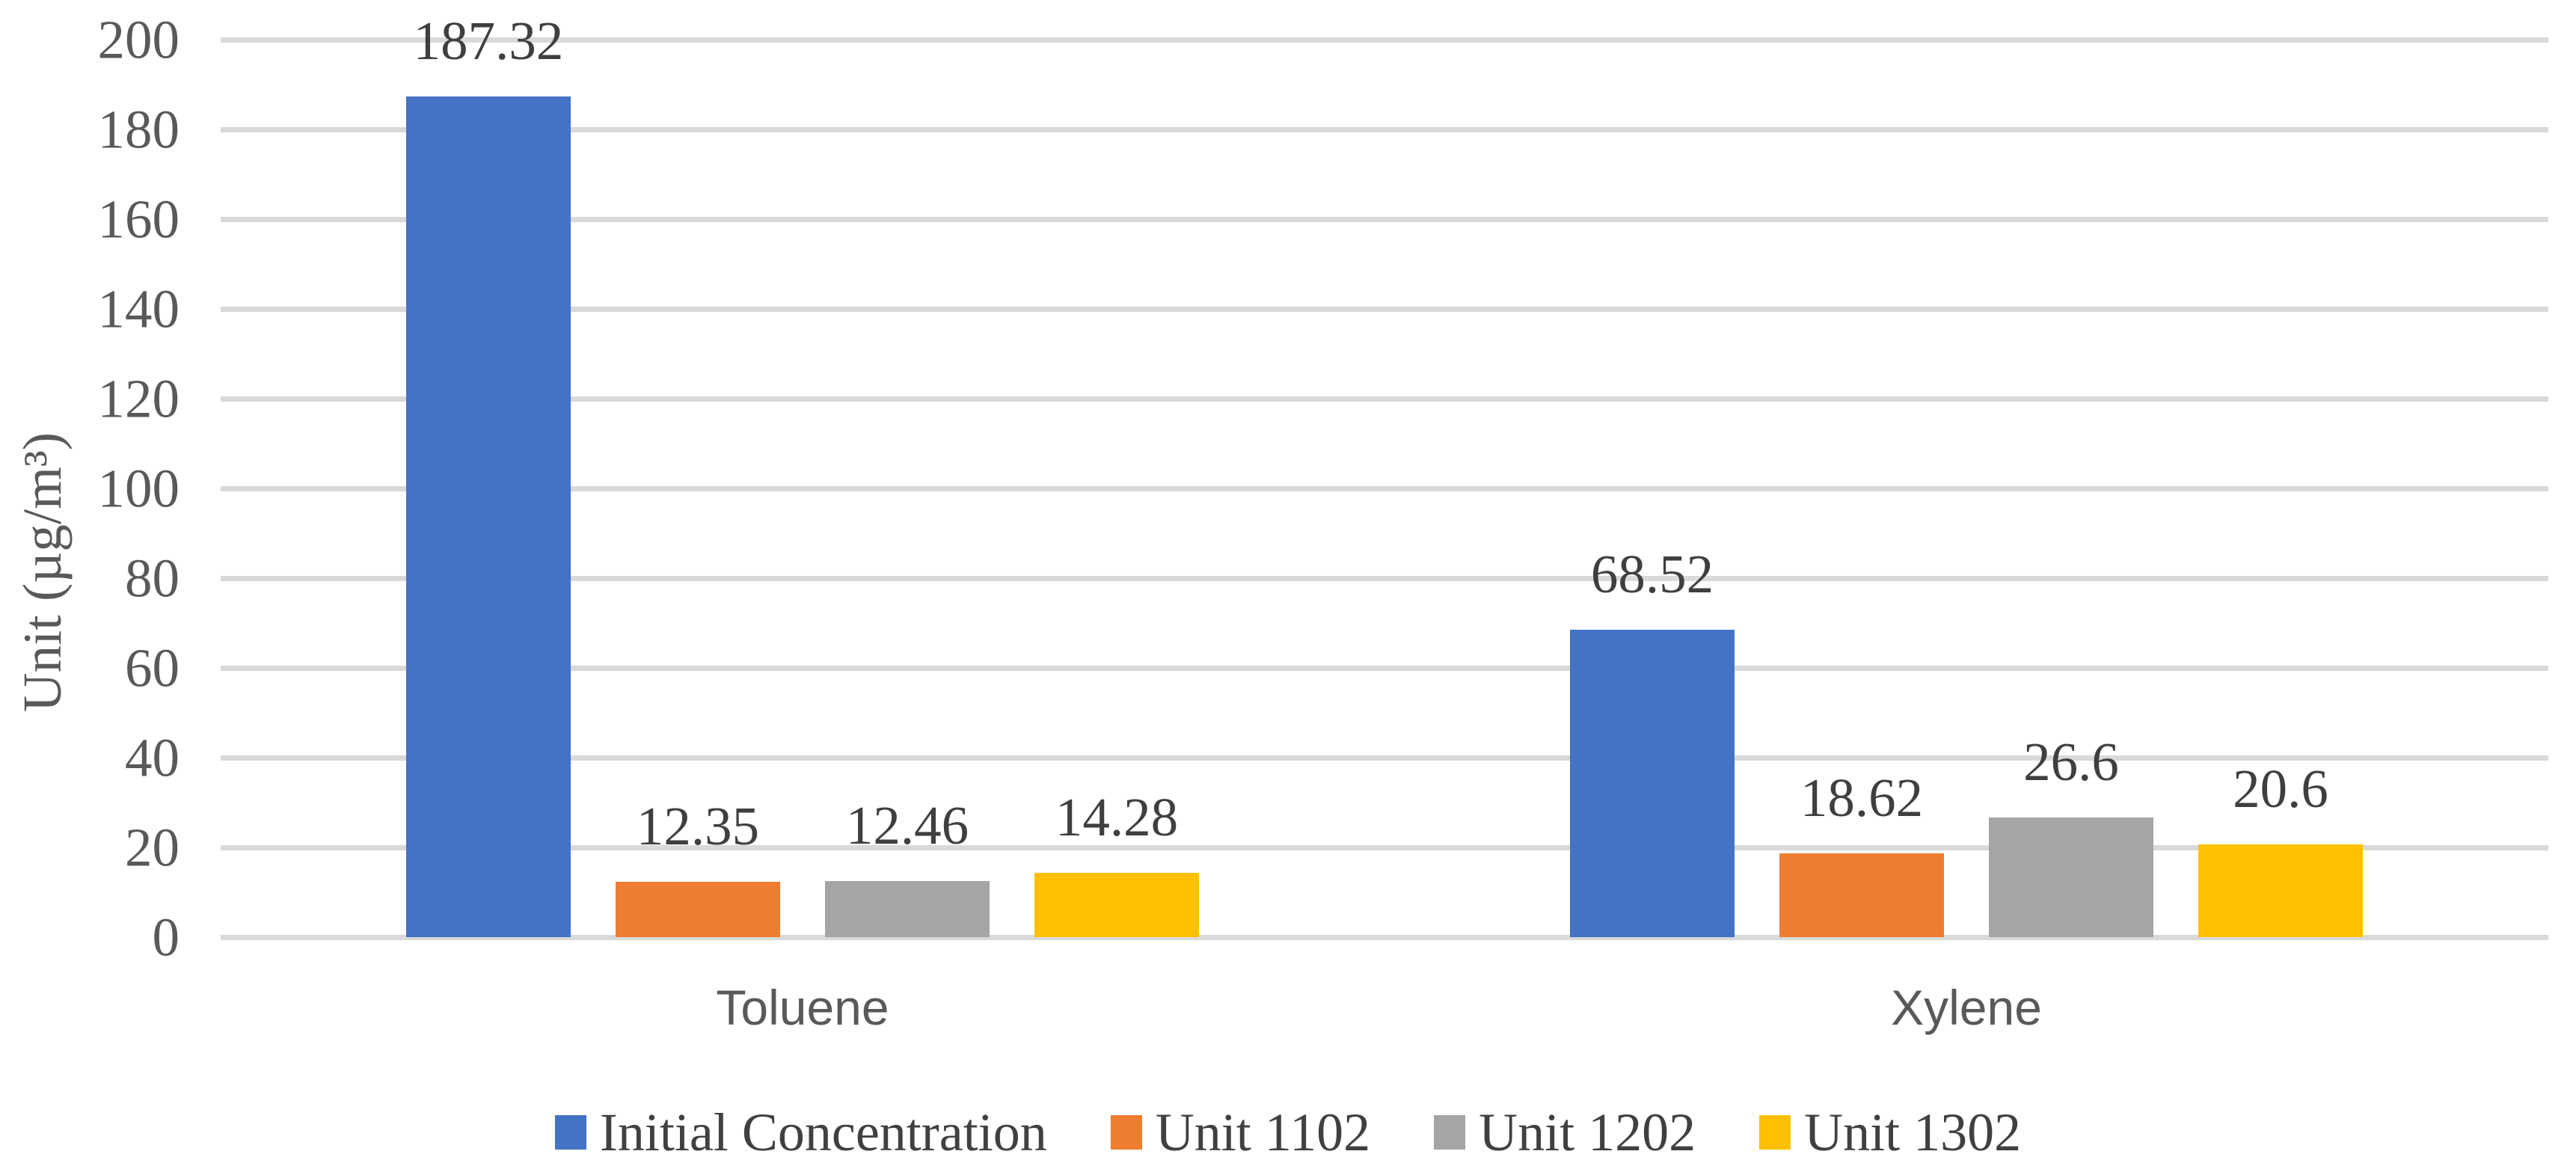 The image size is (2576, 1175). I want to click on y-tick-label-100: 100, so click(138, 489).